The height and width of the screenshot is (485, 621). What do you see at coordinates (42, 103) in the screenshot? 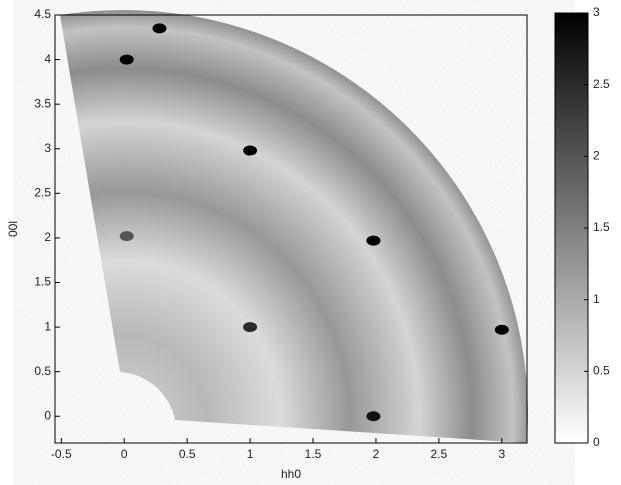
I see `y-tick-label: 3.5` at bounding box center [42, 103].